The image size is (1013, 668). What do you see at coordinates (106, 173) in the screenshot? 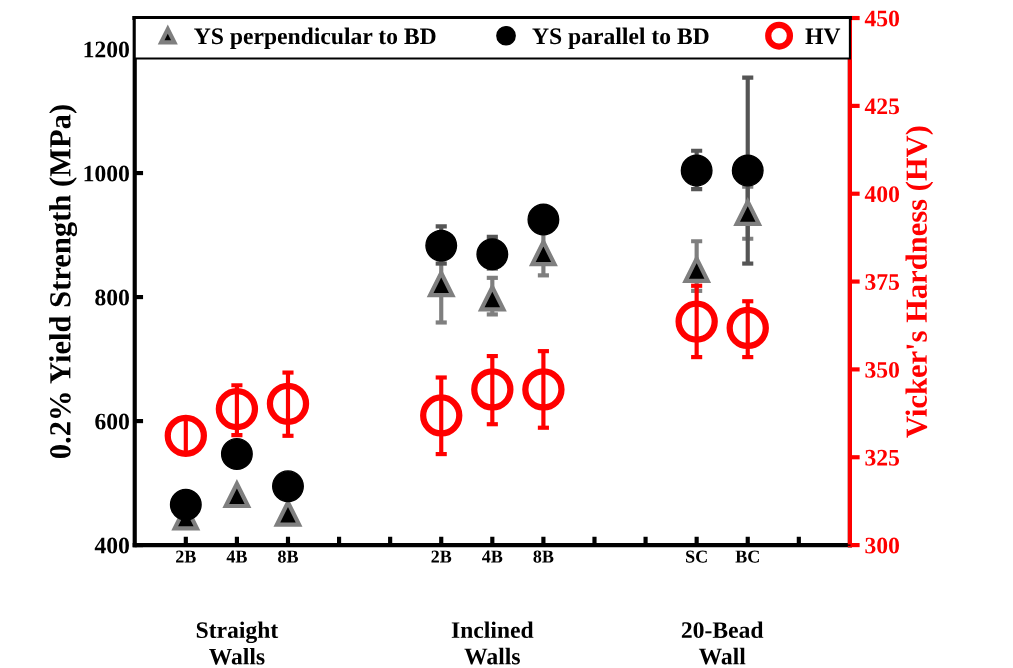
I see `y-tick-label: 1000` at bounding box center [106, 173].